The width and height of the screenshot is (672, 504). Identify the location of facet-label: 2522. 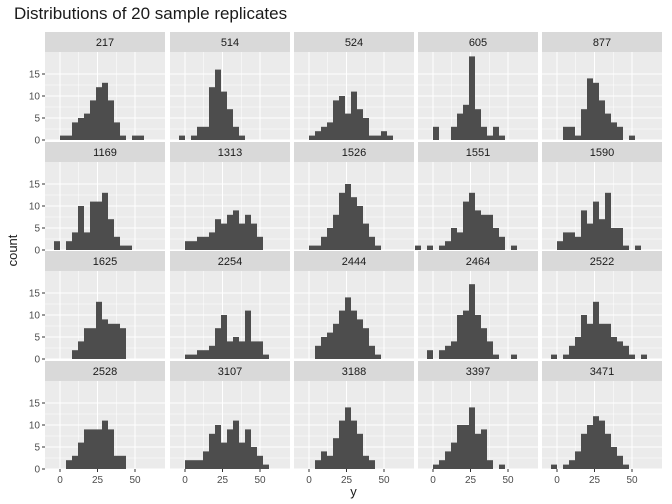
(602, 262).